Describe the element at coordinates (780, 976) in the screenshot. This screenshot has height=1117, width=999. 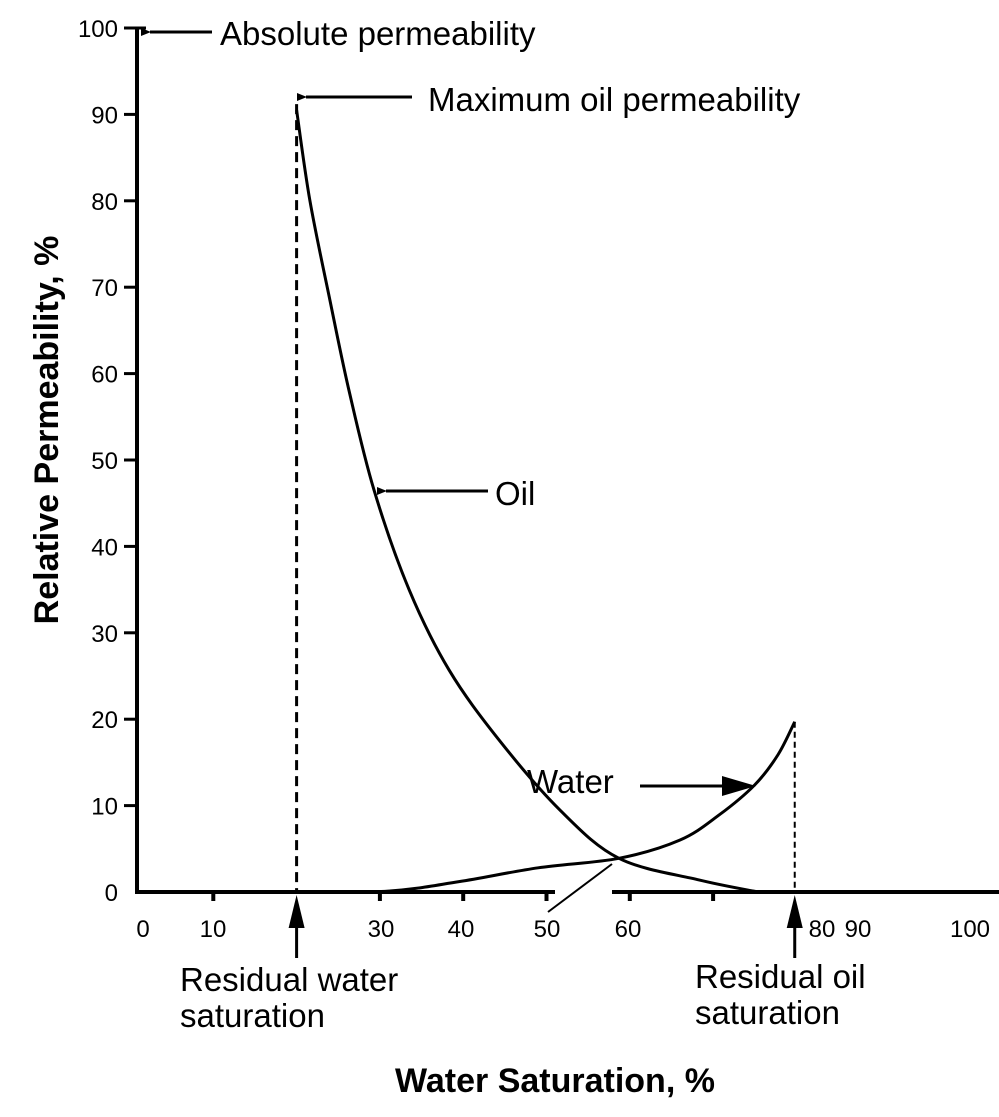
I see `residual-oil-label-line1: Residual oil` at that location.